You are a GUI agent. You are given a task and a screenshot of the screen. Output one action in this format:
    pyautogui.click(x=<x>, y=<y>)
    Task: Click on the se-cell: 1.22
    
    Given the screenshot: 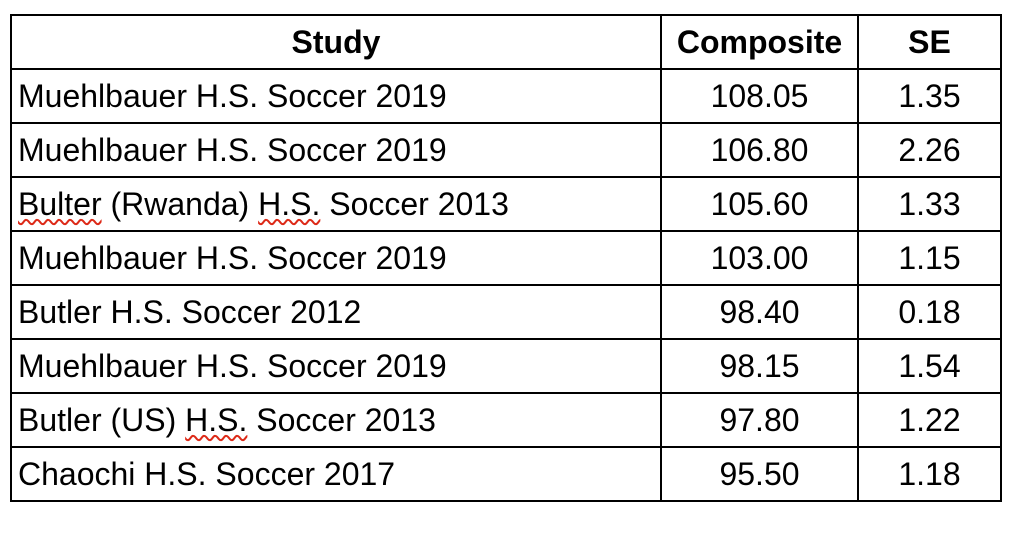 What is the action you would take?
    pyautogui.click(x=929, y=420)
    